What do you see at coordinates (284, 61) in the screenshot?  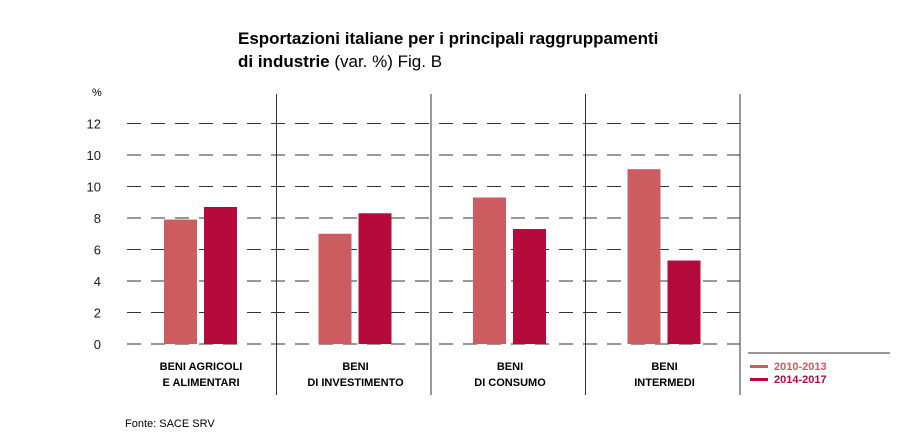 I see `chart-title-line2-bold: di industrie` at bounding box center [284, 61].